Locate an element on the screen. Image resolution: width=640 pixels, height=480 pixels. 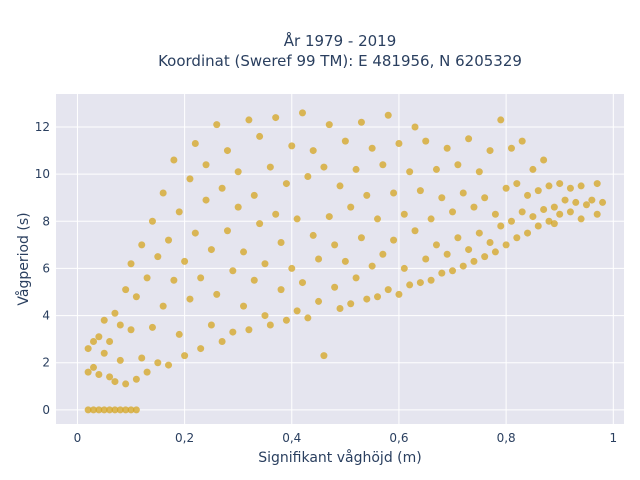
x-tick-labels: 0 0,2 0,4 0,6 0,8 1 is located at coordinates (345, 438).